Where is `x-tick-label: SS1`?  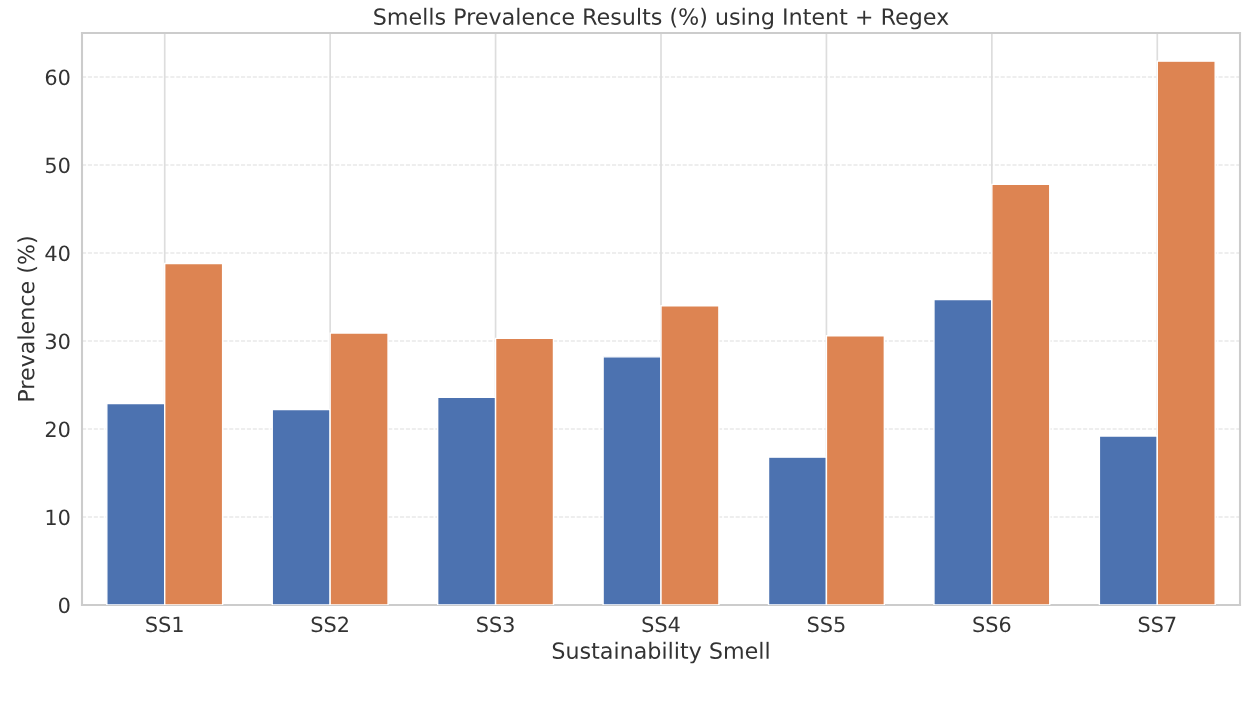 x-tick-label: SS1 is located at coordinates (164, 624).